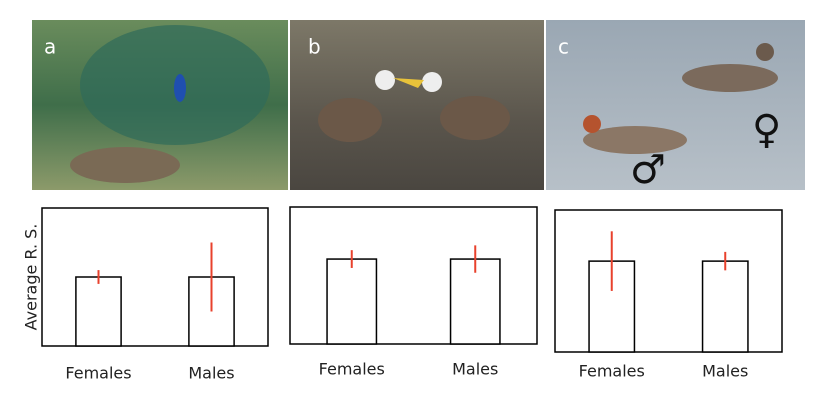 Image resolution: width=825 pixels, height=404 pixels. What do you see at coordinates (766, 130) in the screenshot?
I see `female-symbol: ♀` at bounding box center [766, 130].